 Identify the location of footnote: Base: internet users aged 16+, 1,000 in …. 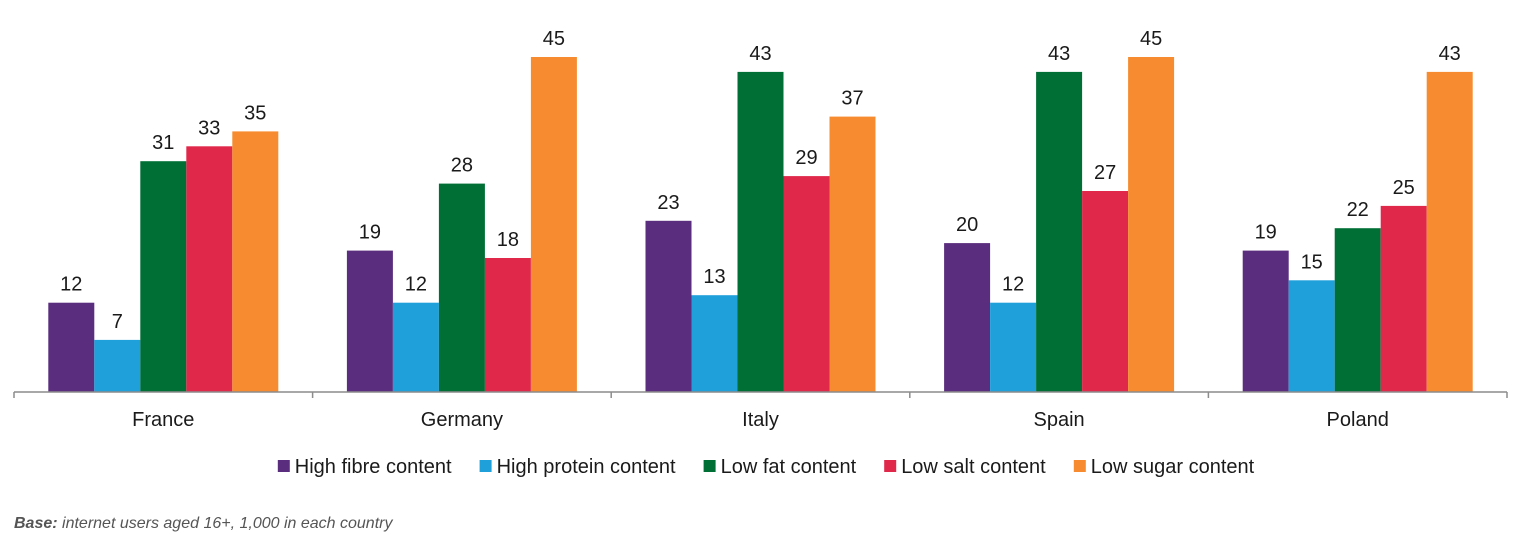
(203, 524).